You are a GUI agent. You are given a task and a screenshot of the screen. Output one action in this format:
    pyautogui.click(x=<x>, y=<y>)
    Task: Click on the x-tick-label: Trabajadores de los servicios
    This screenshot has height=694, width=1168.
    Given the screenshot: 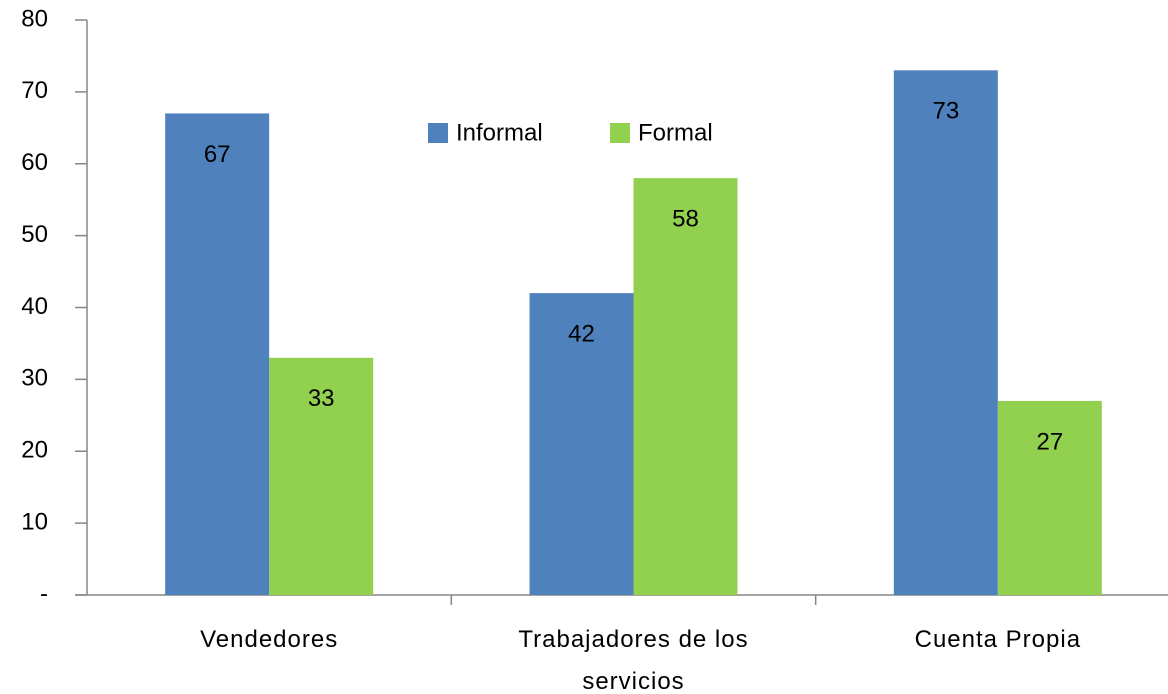 What is the action you would take?
    pyautogui.click(x=633, y=660)
    